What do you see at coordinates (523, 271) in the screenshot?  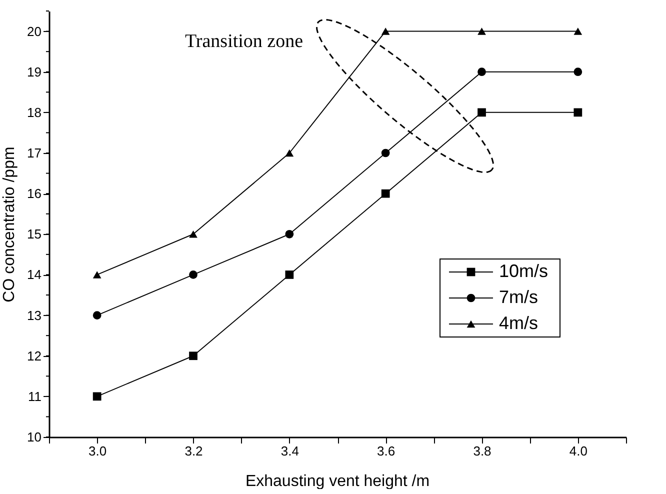 I see `legend-label: 10m/s` at bounding box center [523, 271].